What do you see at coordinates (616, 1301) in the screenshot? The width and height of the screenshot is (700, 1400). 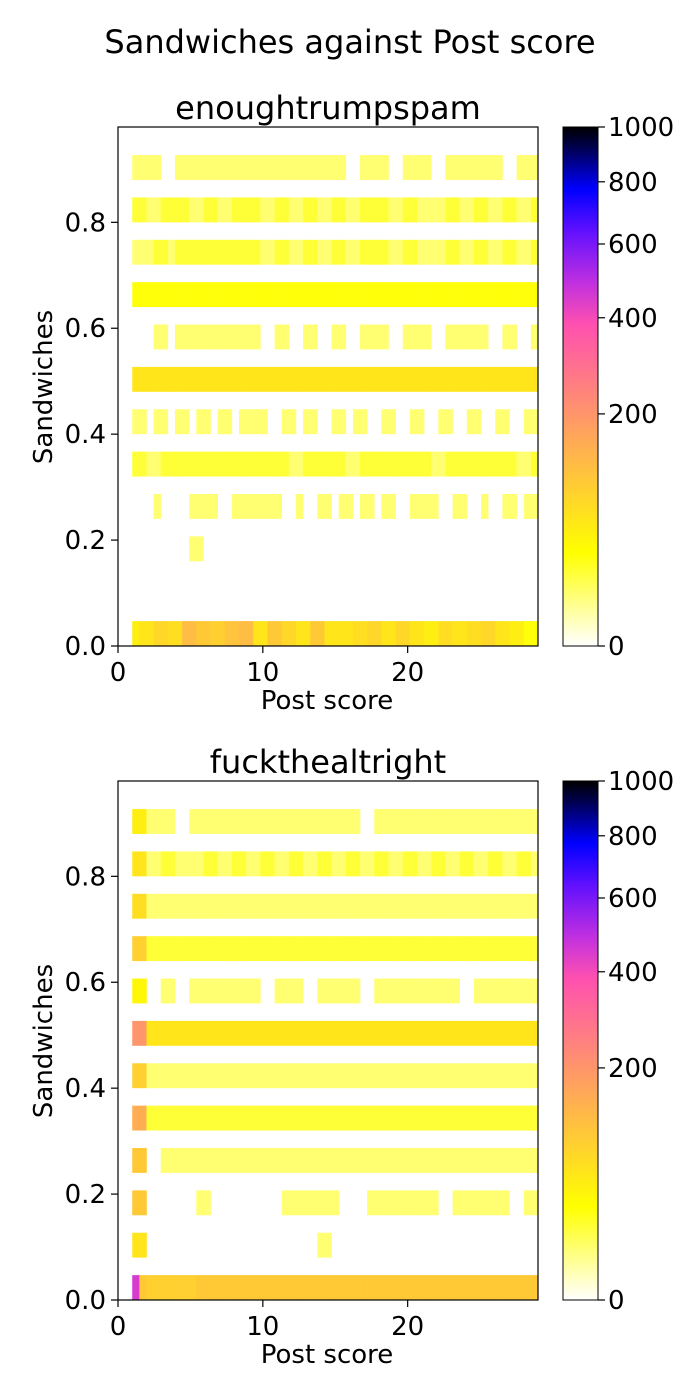 I see `colorbar-tick-label: 0` at bounding box center [616, 1301].